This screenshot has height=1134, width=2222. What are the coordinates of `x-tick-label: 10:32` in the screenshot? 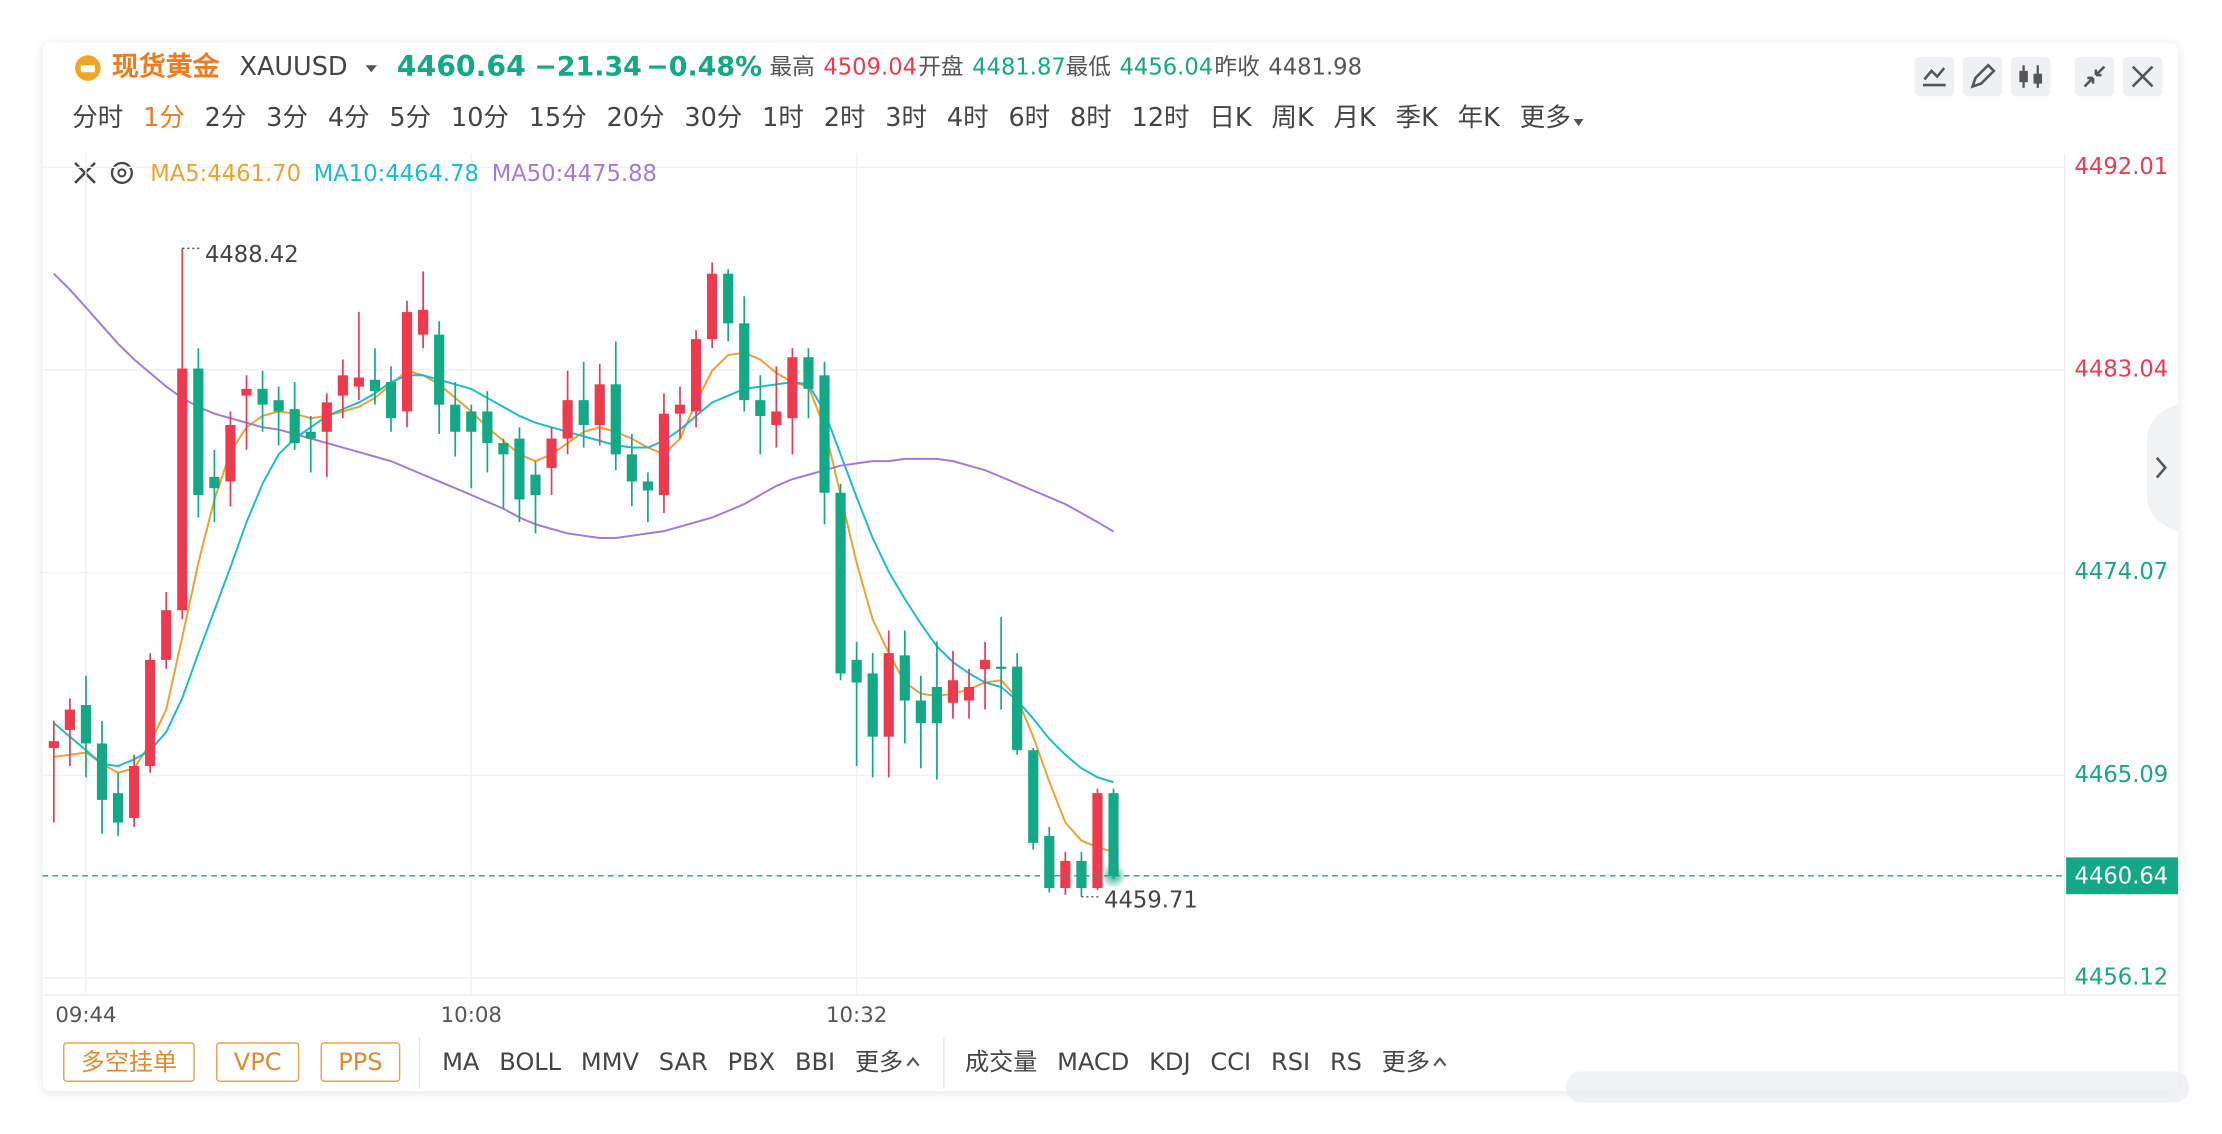 It's located at (856, 1015).